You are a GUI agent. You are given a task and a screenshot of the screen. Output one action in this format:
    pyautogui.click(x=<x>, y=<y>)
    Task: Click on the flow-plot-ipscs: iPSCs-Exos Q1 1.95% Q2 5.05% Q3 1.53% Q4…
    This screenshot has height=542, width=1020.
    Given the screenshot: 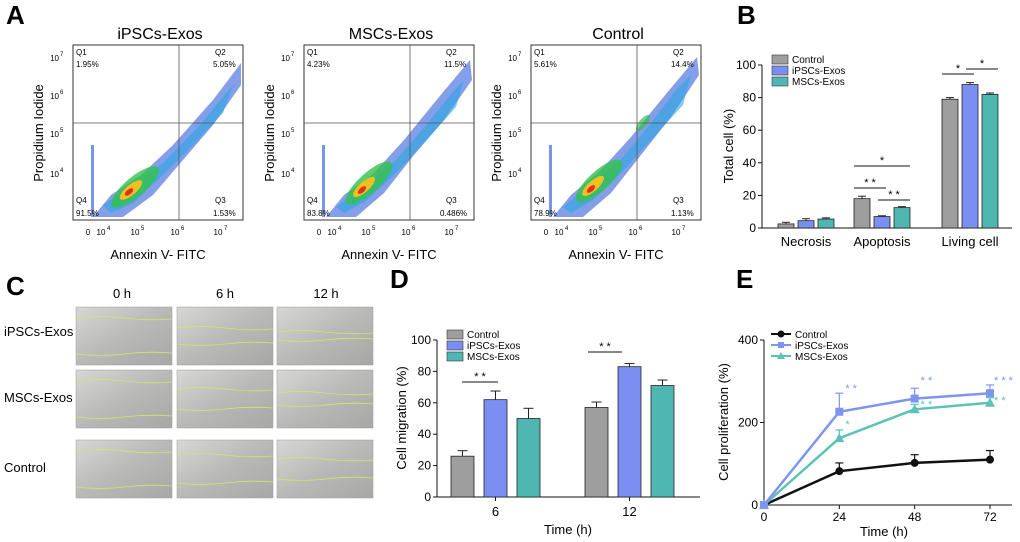 What is the action you would take?
    pyautogui.click(x=158, y=123)
    